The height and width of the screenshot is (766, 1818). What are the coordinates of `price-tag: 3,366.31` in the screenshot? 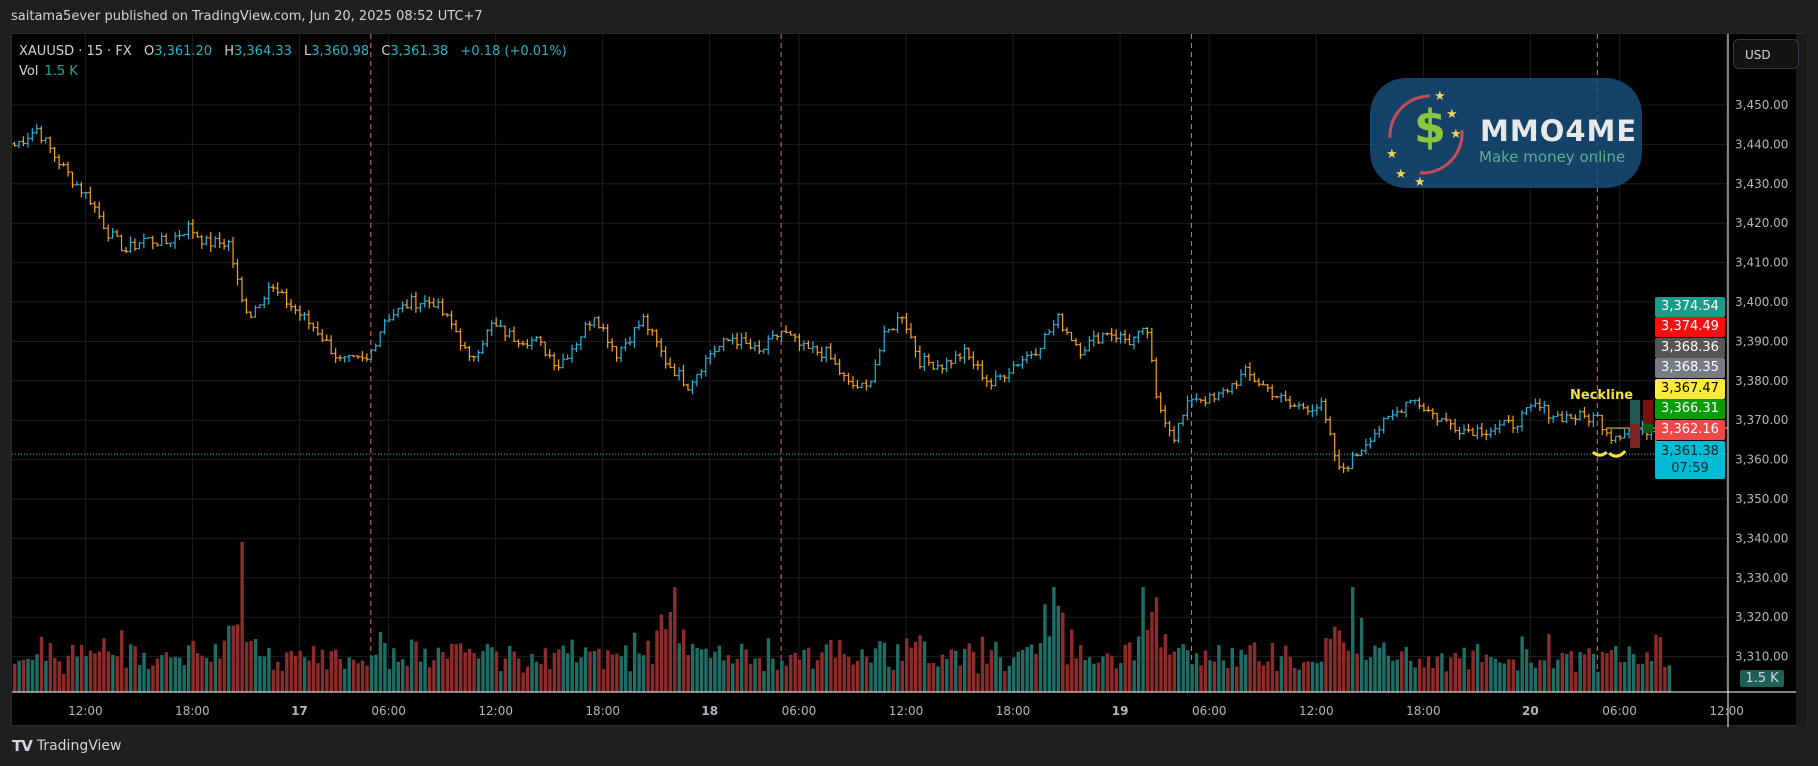 It's located at (1690, 409).